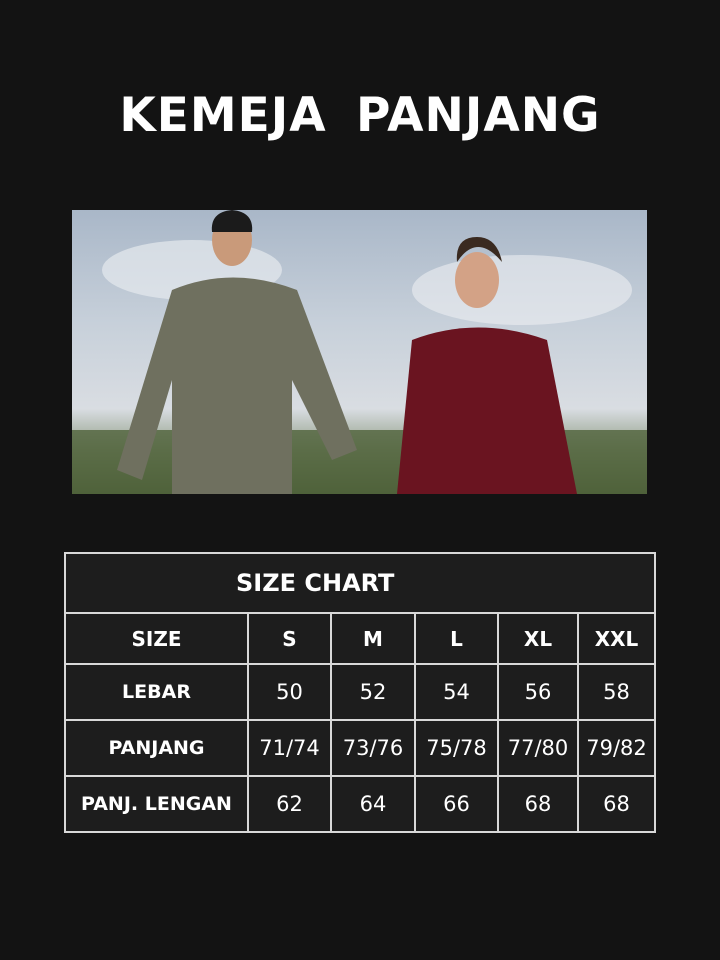 Image resolution: width=720 pixels, height=960 pixels. What do you see at coordinates (373, 804) in the screenshot?
I see `cell: 64` at bounding box center [373, 804].